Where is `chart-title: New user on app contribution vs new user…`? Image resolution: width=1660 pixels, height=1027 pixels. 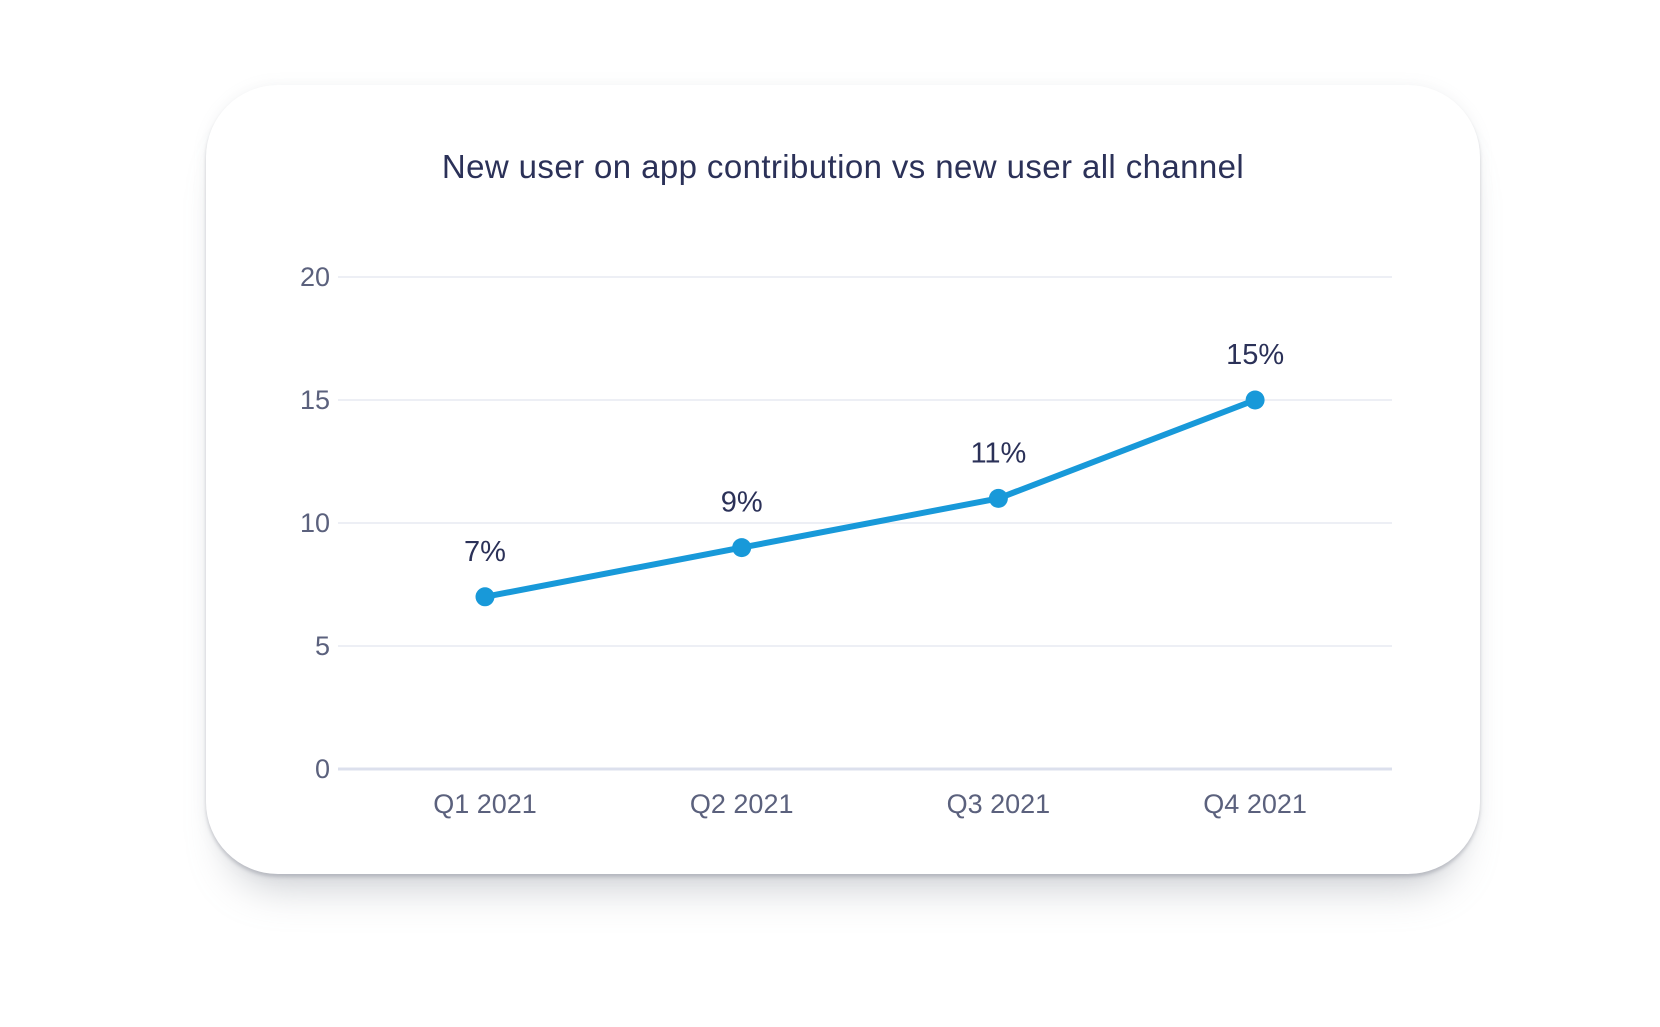 chart-title: New user on app contribution vs new user… is located at coordinates (843, 166).